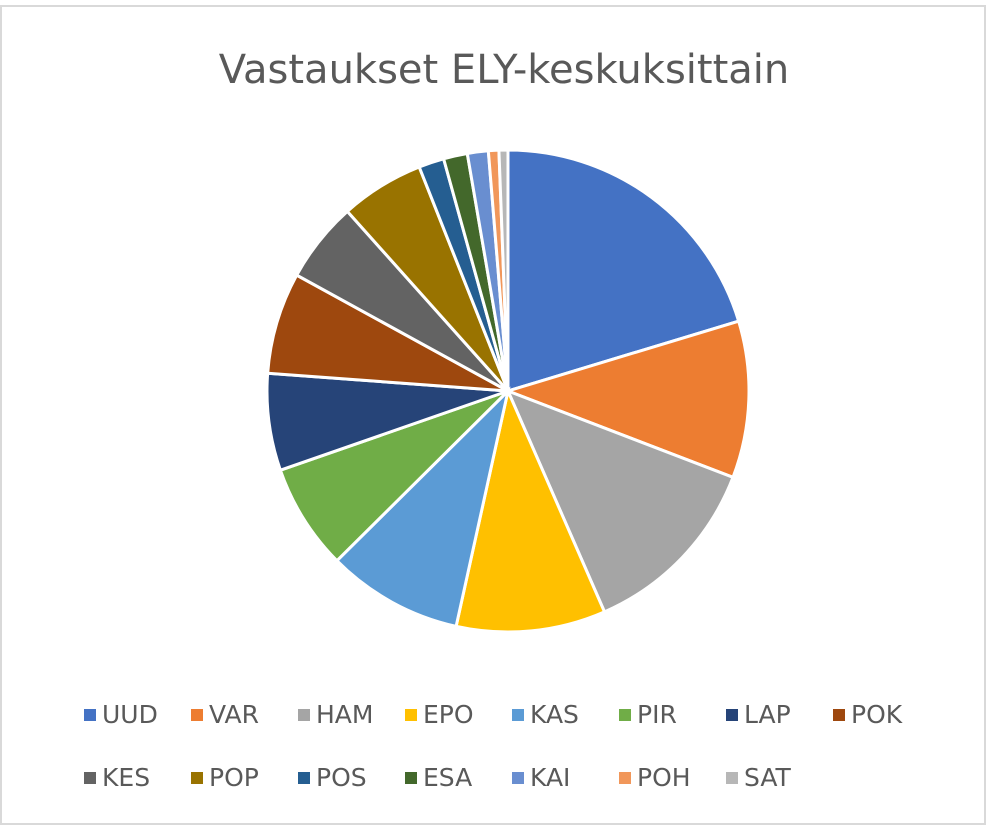  Describe the element at coordinates (767, 714) in the screenshot. I see `legend-label: LAP` at that location.